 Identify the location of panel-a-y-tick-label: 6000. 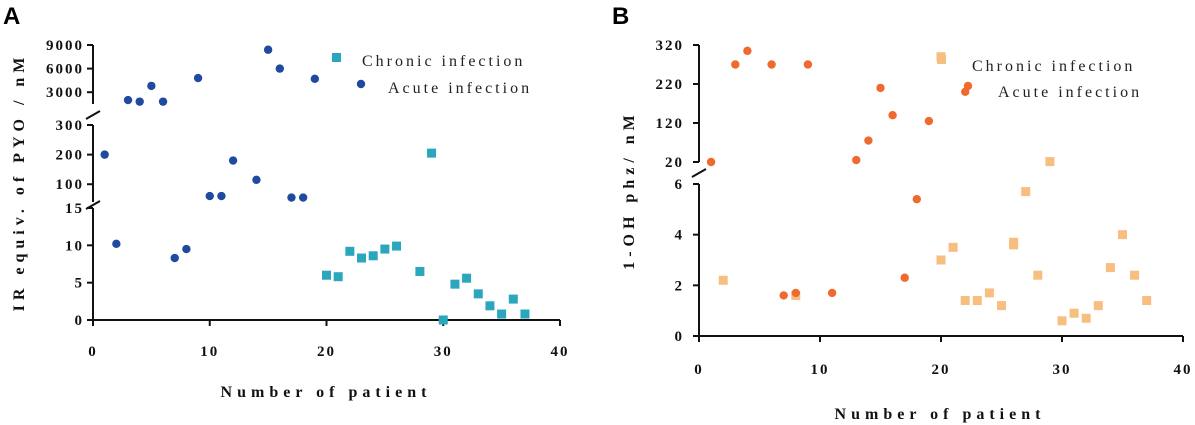
(65, 70).